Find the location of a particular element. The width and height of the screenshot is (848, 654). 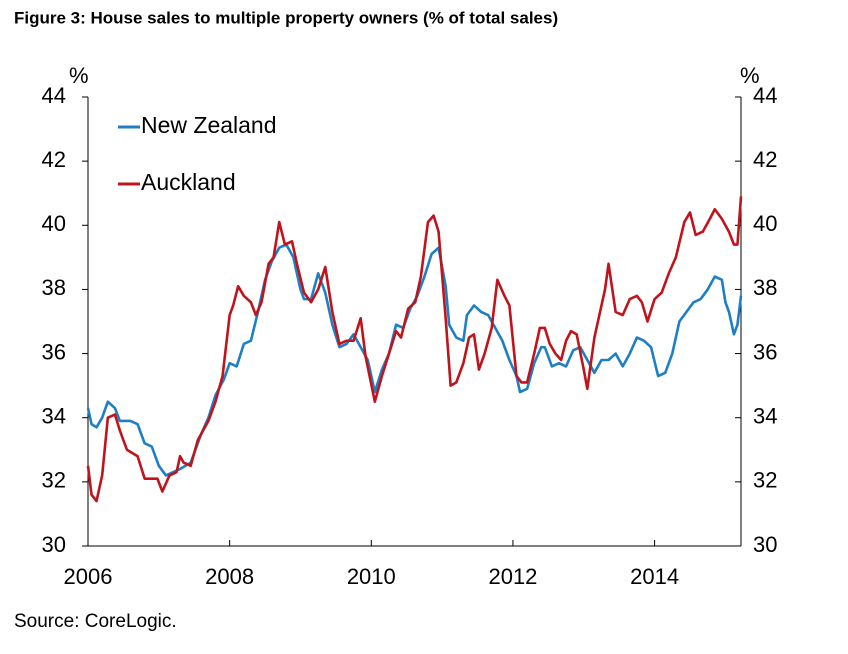

x-tick-label: 2012 is located at coordinates (512, 576).